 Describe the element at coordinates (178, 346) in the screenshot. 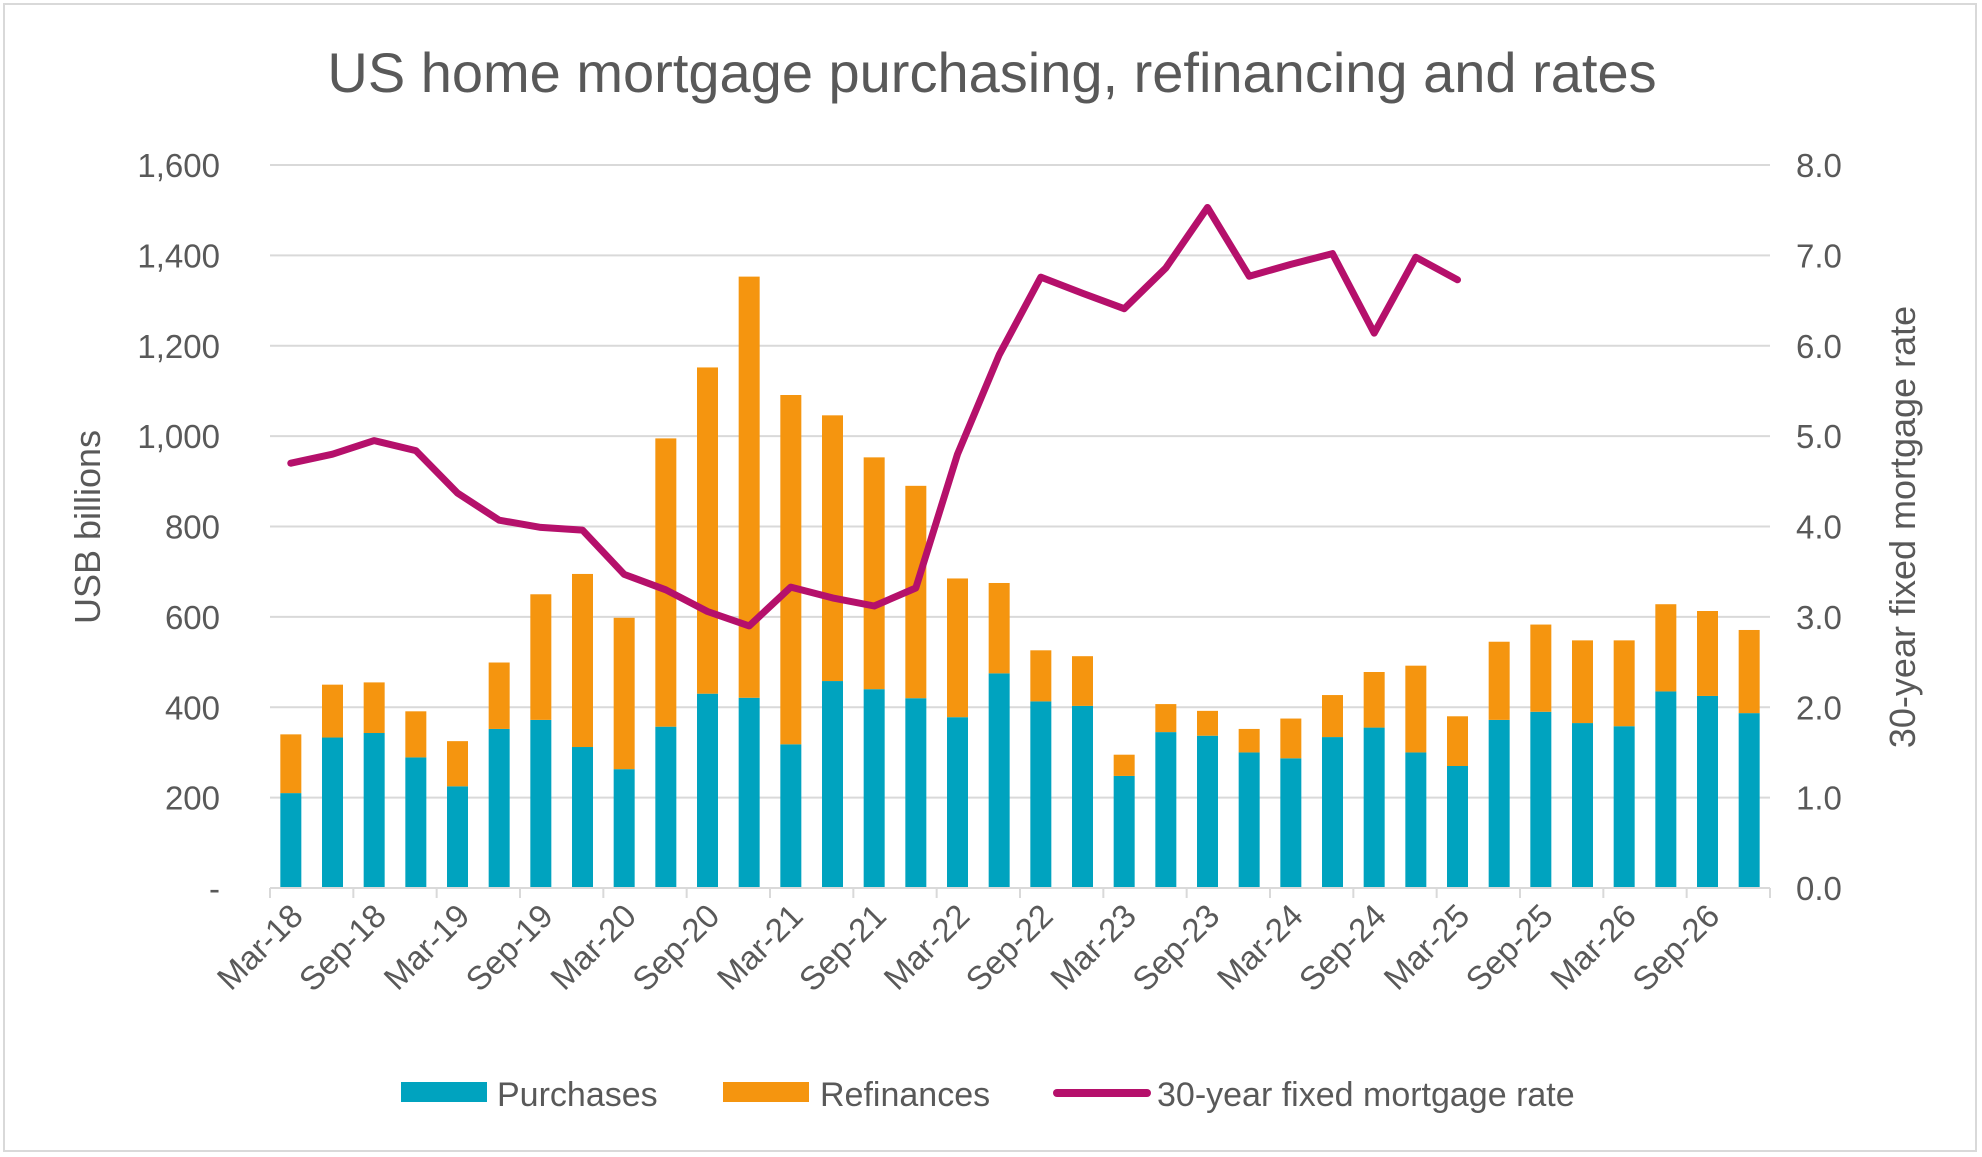

I see `y-tick-label: 1,200` at that location.